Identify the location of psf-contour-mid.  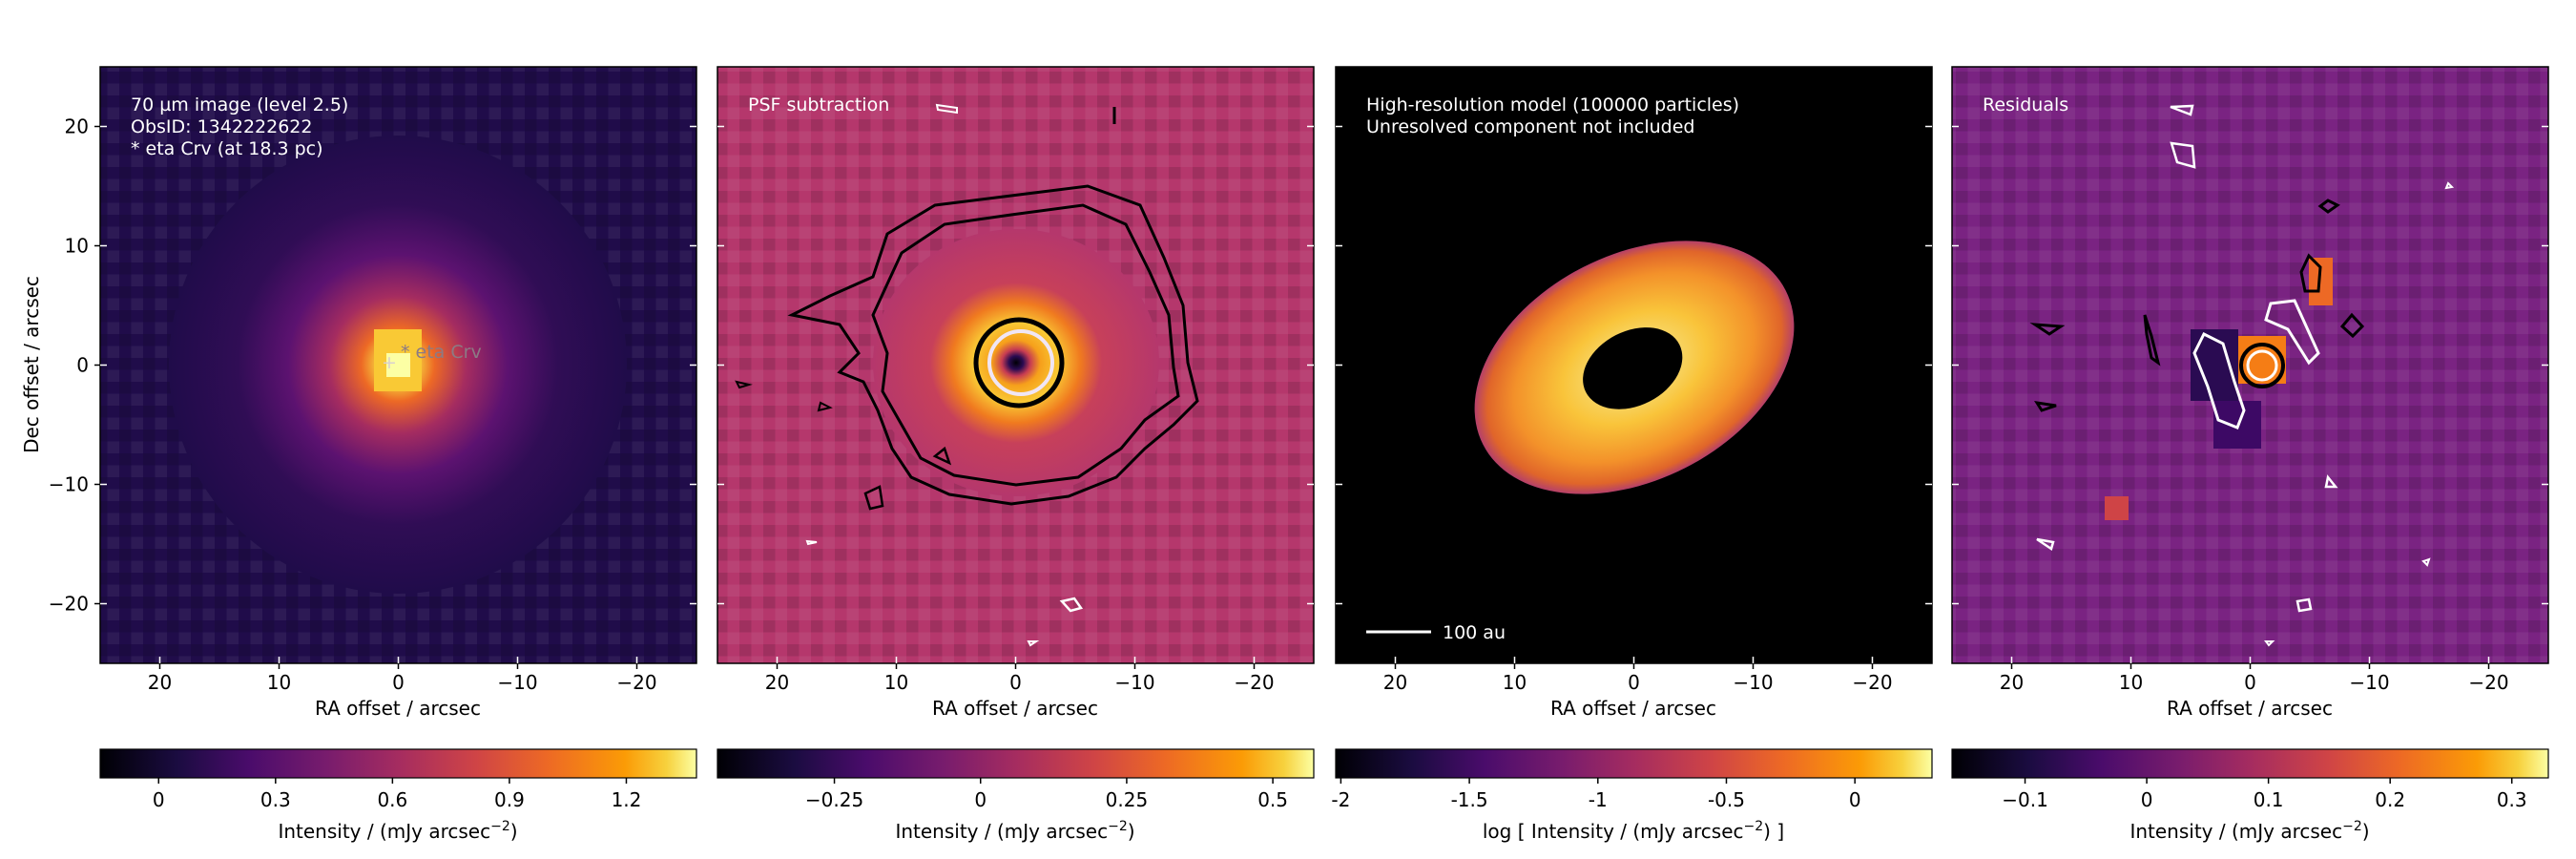
(1025, 345).